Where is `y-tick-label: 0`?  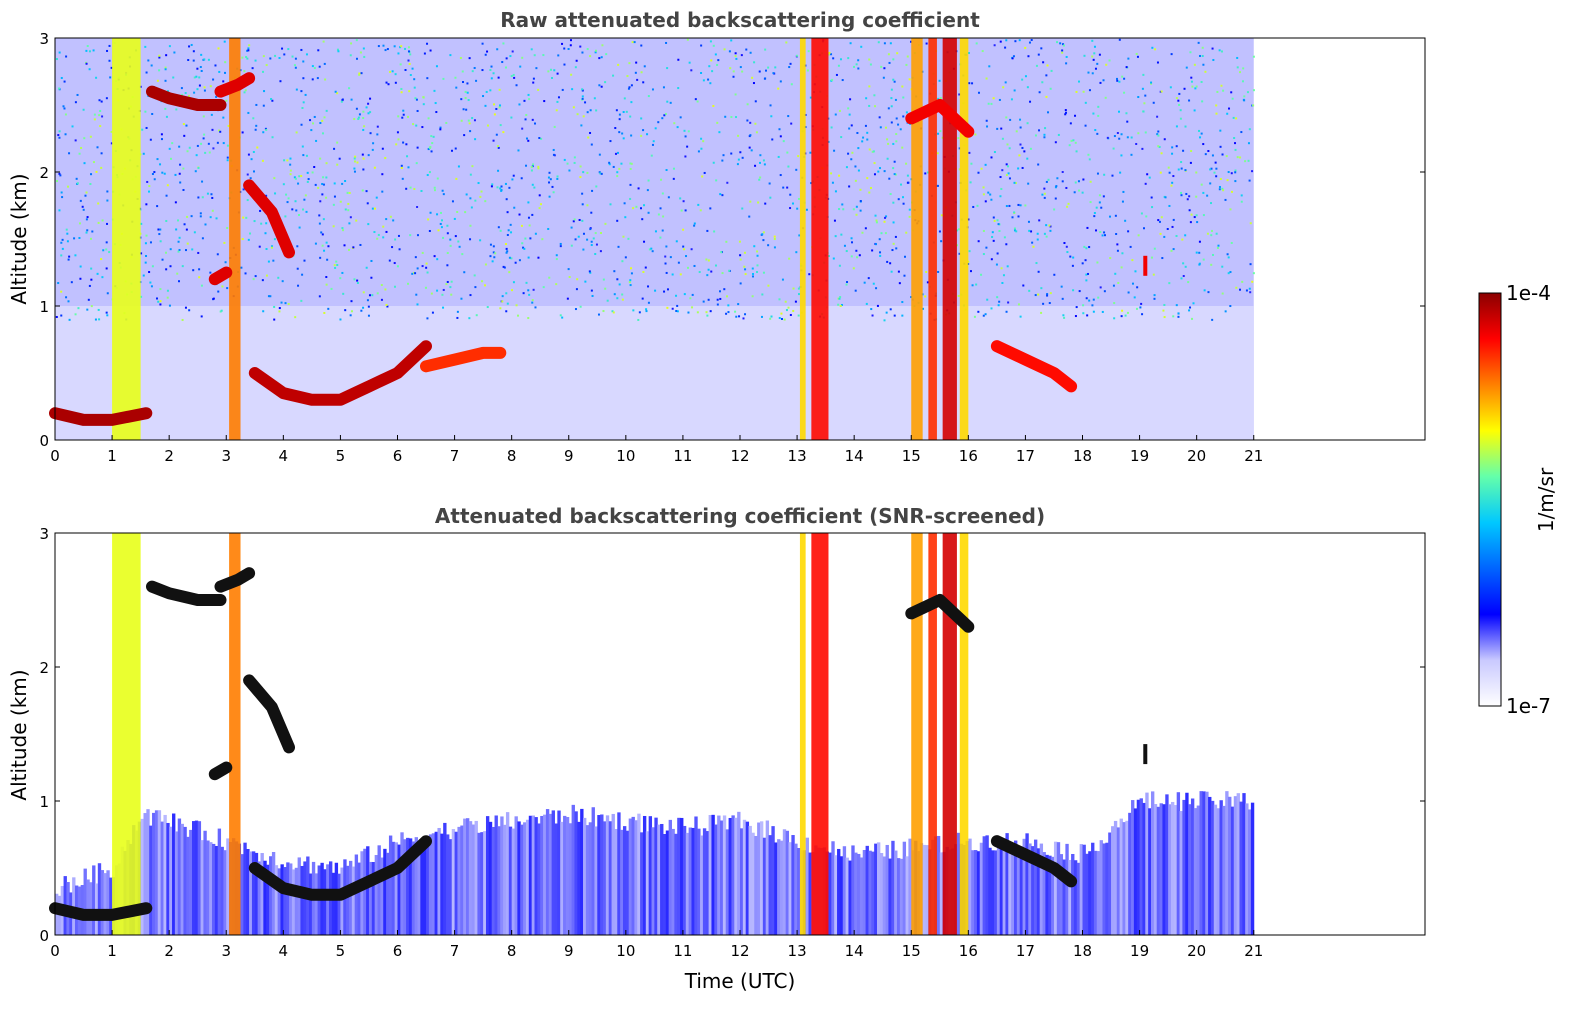 y-tick-label: 0 is located at coordinates (44, 936).